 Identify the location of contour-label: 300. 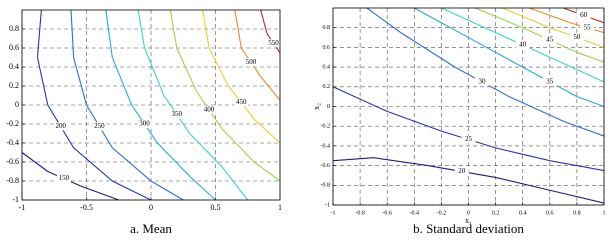
(144, 124).